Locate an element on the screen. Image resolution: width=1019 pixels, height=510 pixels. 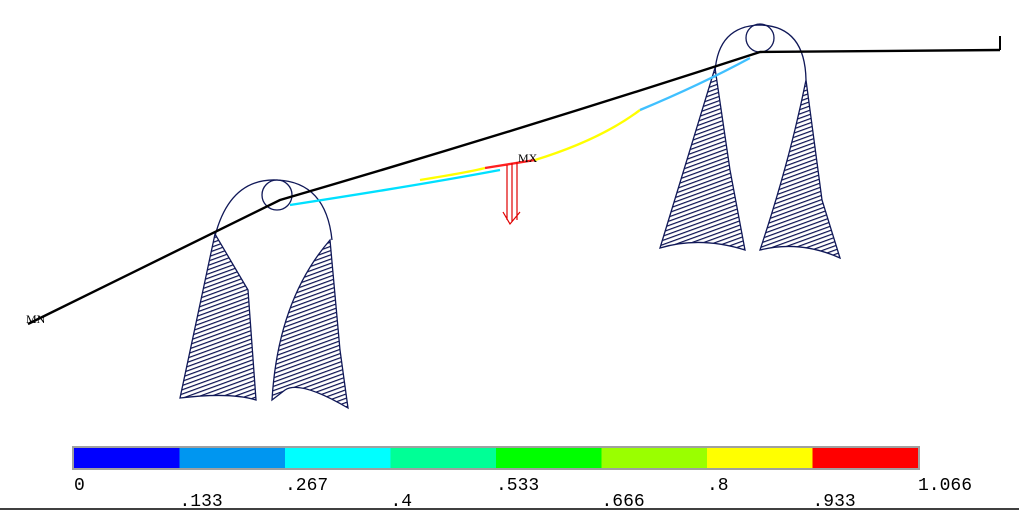
legend-tick-label: 1.066 is located at coordinates (945, 486).